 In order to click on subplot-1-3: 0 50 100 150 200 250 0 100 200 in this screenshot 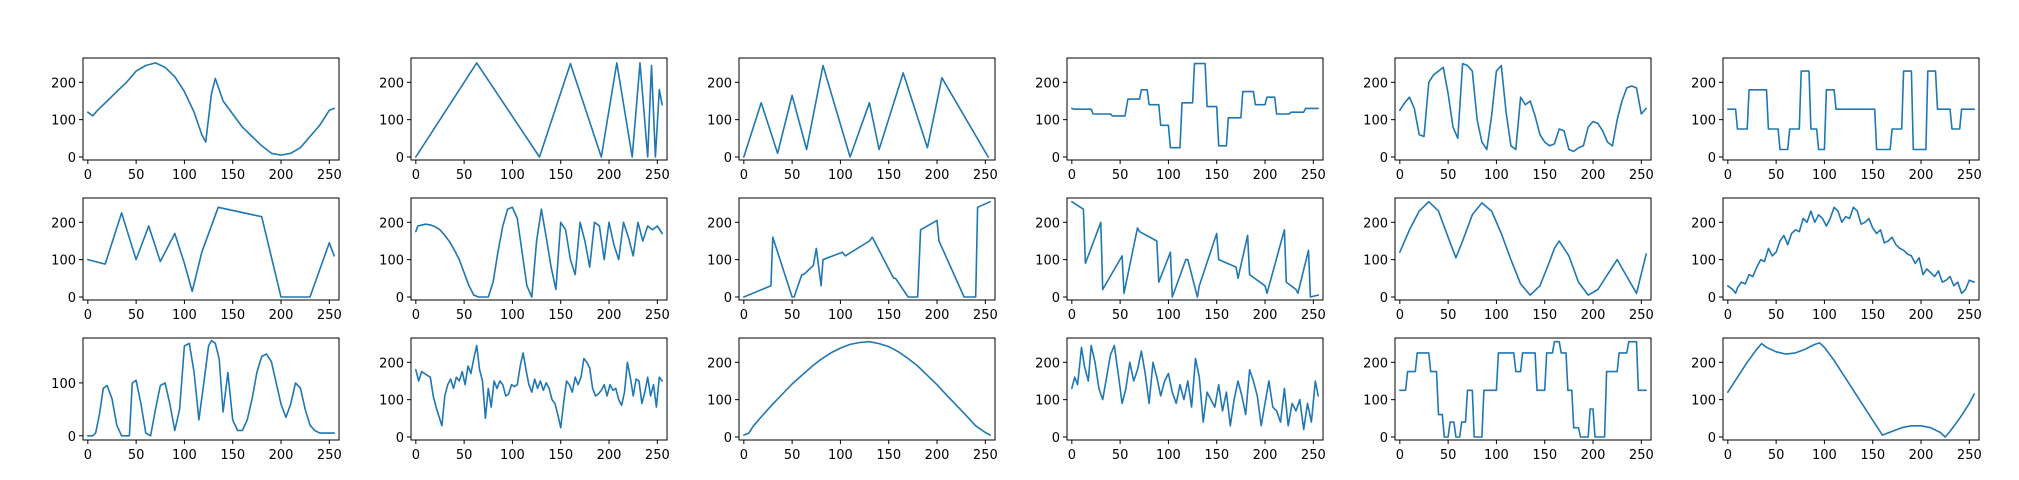, I will do `click(852, 120)`.